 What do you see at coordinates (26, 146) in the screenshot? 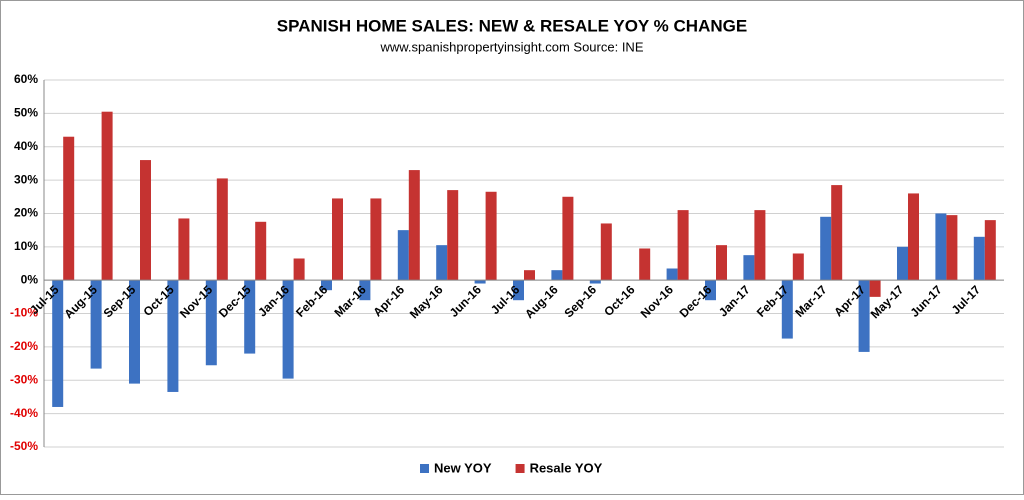
I see `y-tick-label: 40%` at bounding box center [26, 146].